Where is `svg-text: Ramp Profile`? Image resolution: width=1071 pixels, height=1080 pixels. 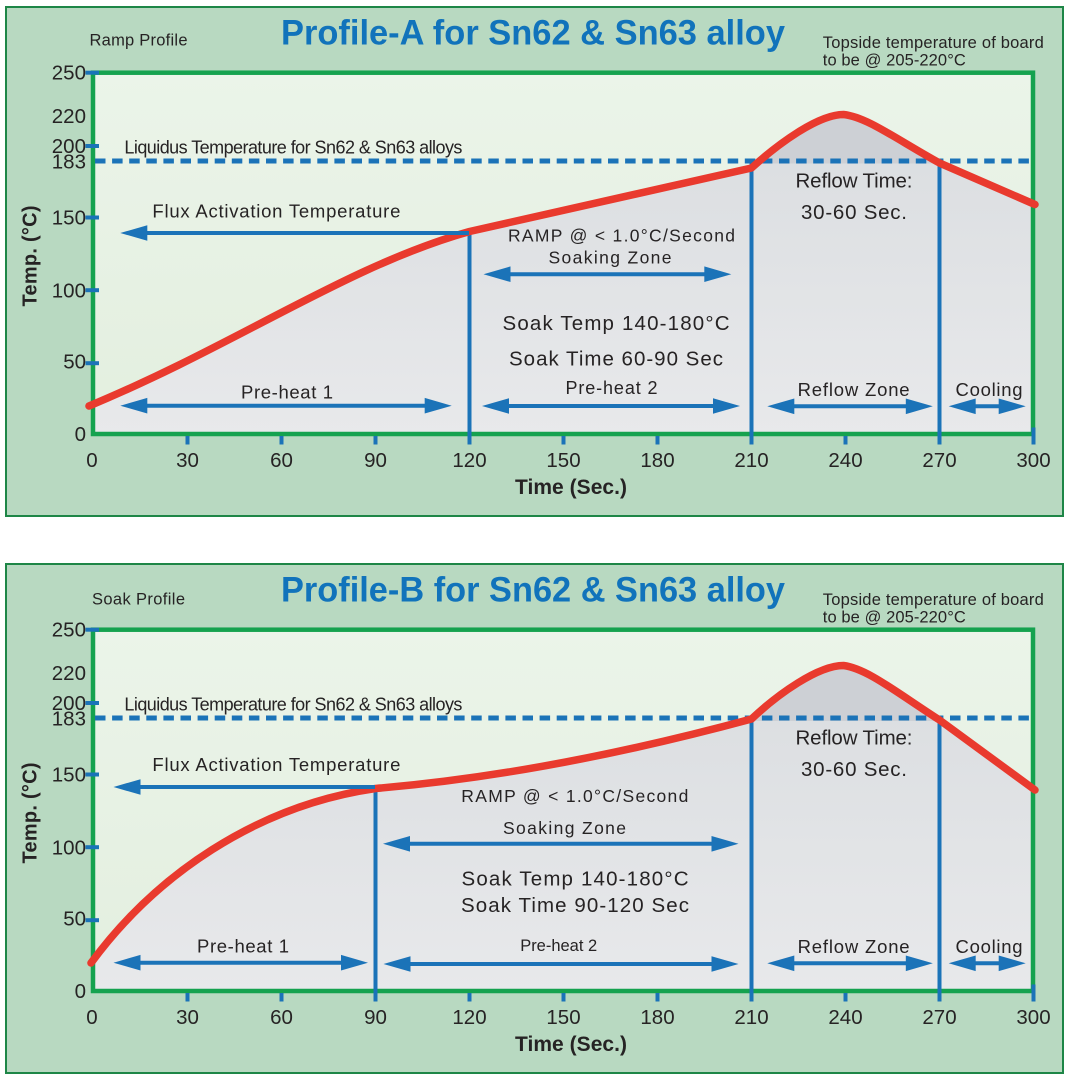
svg-text: Ramp Profile is located at coordinates (139, 40).